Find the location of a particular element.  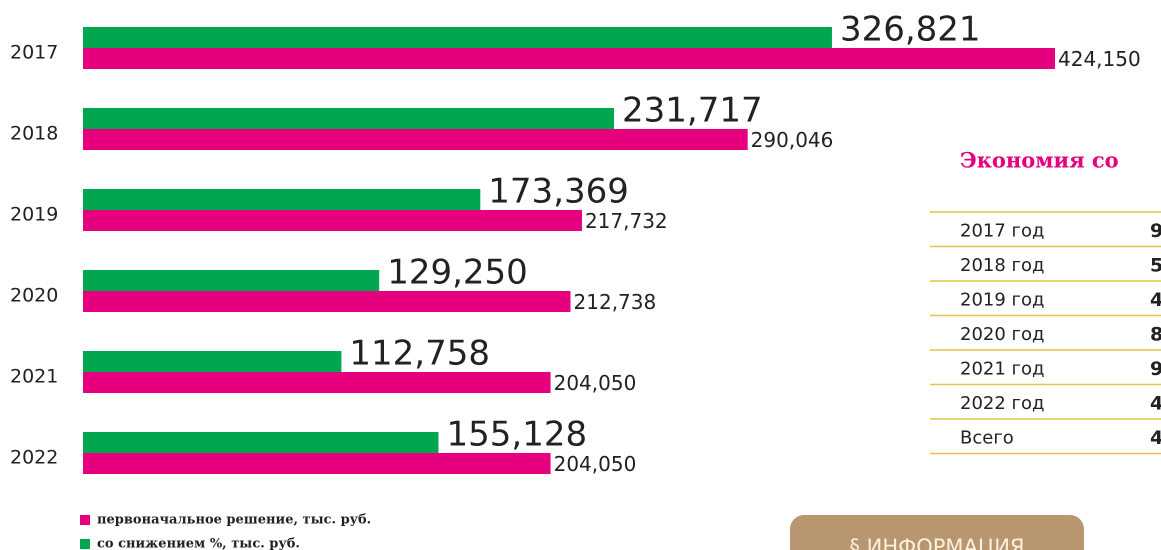

info-button-label: § ИНФОРМАЦИЯ is located at coordinates (936, 542).